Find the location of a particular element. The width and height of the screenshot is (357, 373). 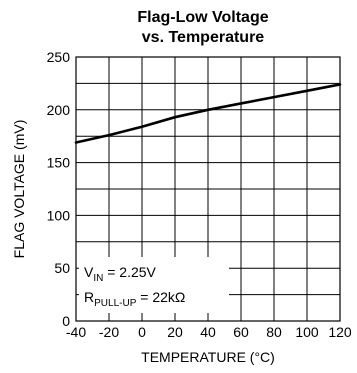

y-tick-label: 100 is located at coordinates (59, 215).